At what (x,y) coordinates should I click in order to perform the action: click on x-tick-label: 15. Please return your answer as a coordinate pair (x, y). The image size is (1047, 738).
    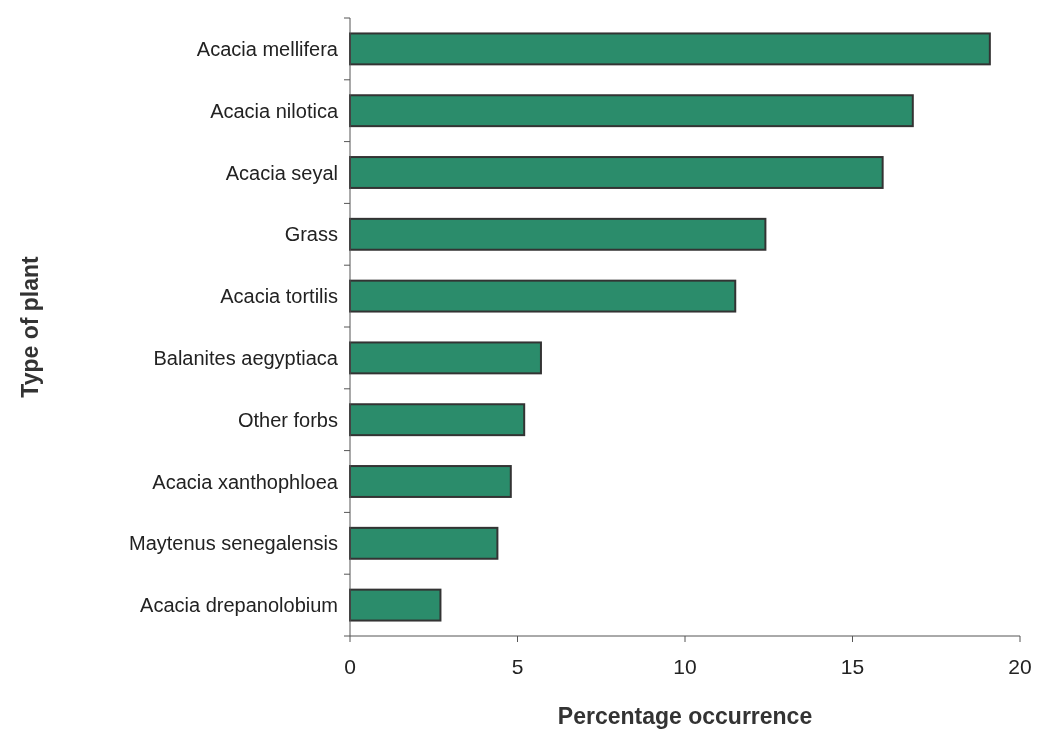
    Looking at the image, I should click on (852, 666).